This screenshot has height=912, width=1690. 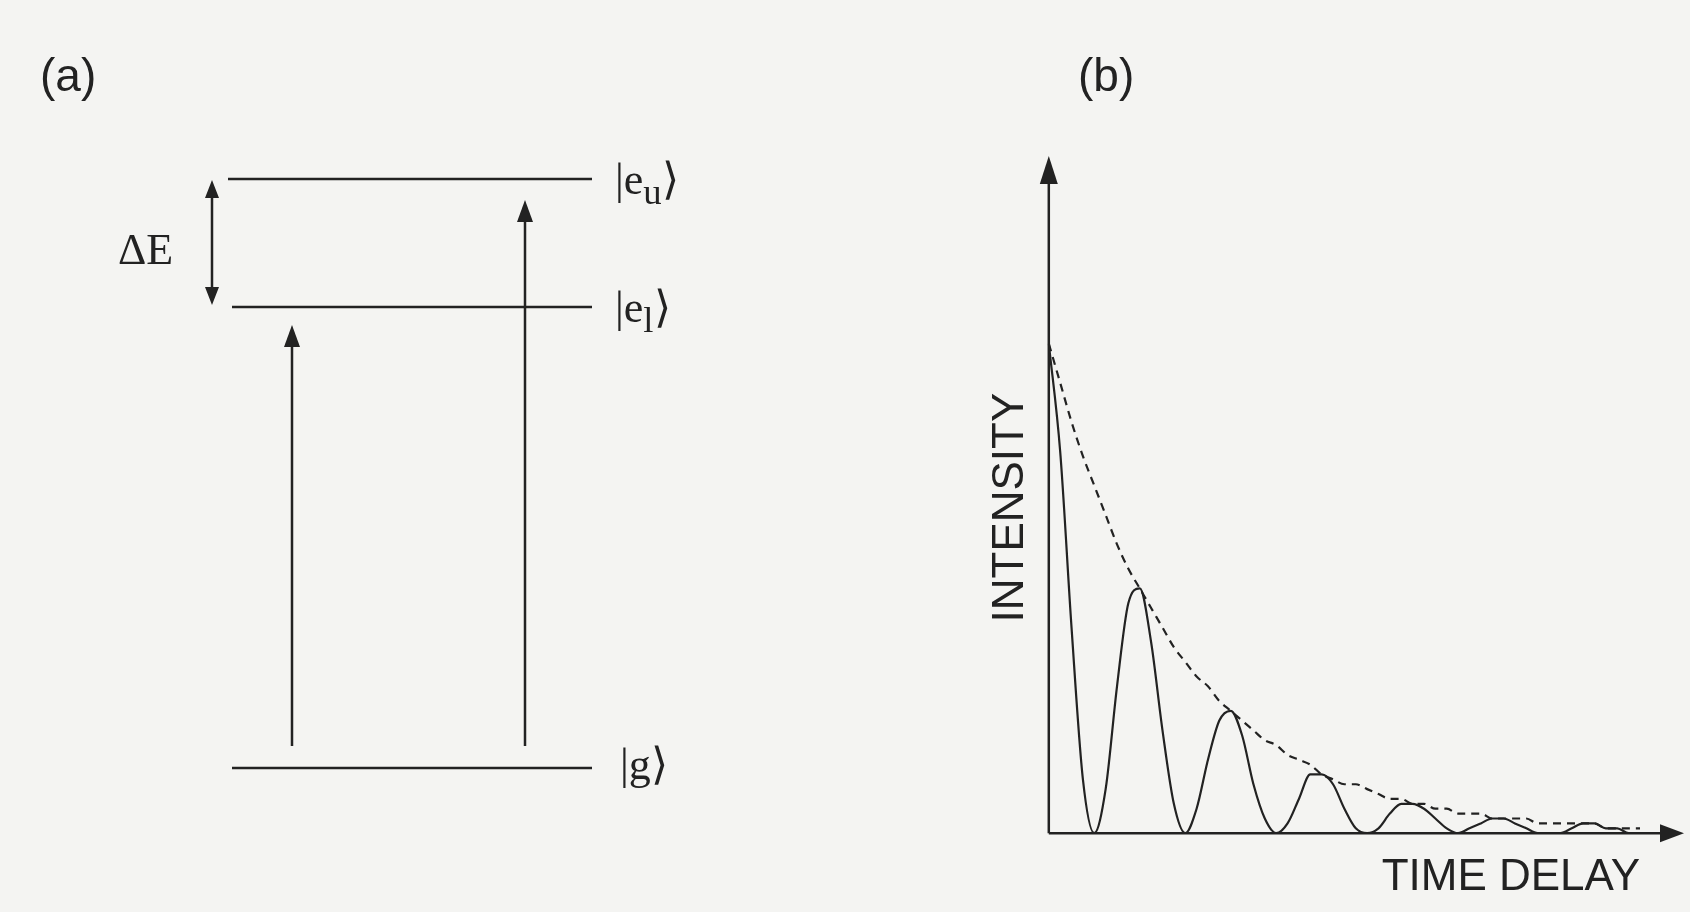 I want to click on text: |e$_{l}$⟩, so click(x=643, y=311).